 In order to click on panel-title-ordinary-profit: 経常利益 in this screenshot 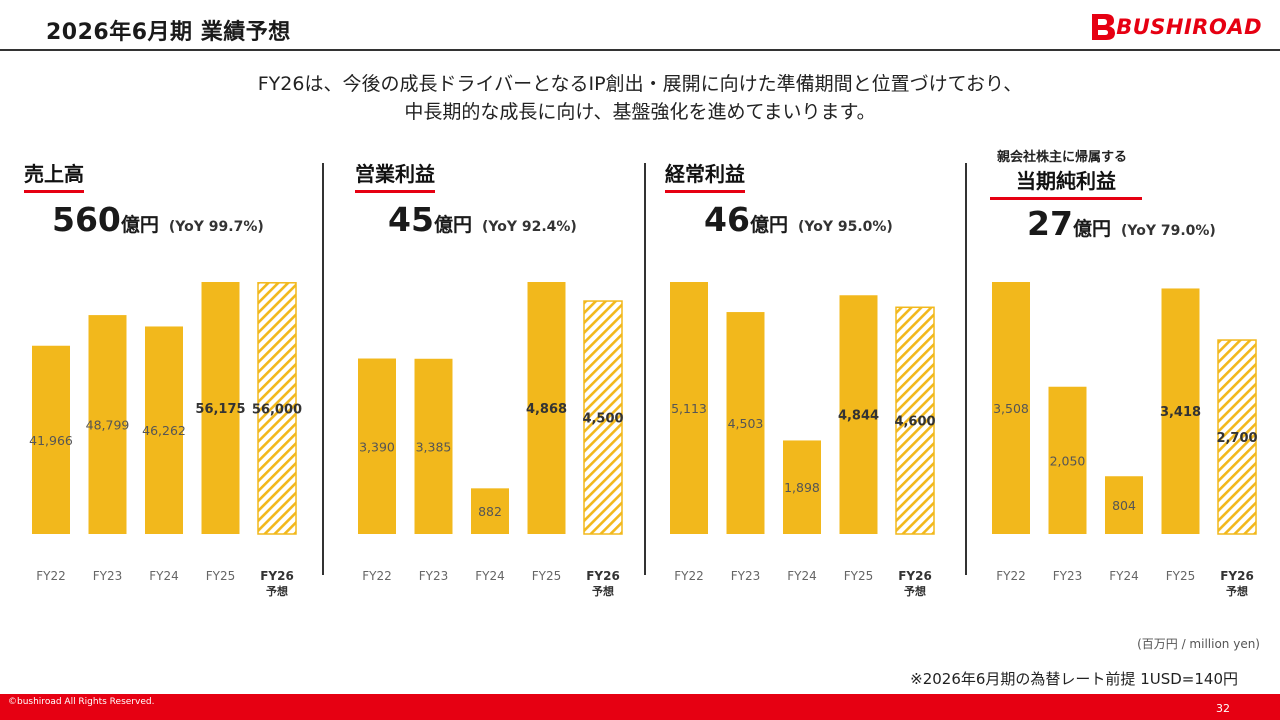, I will do `click(705, 175)`.